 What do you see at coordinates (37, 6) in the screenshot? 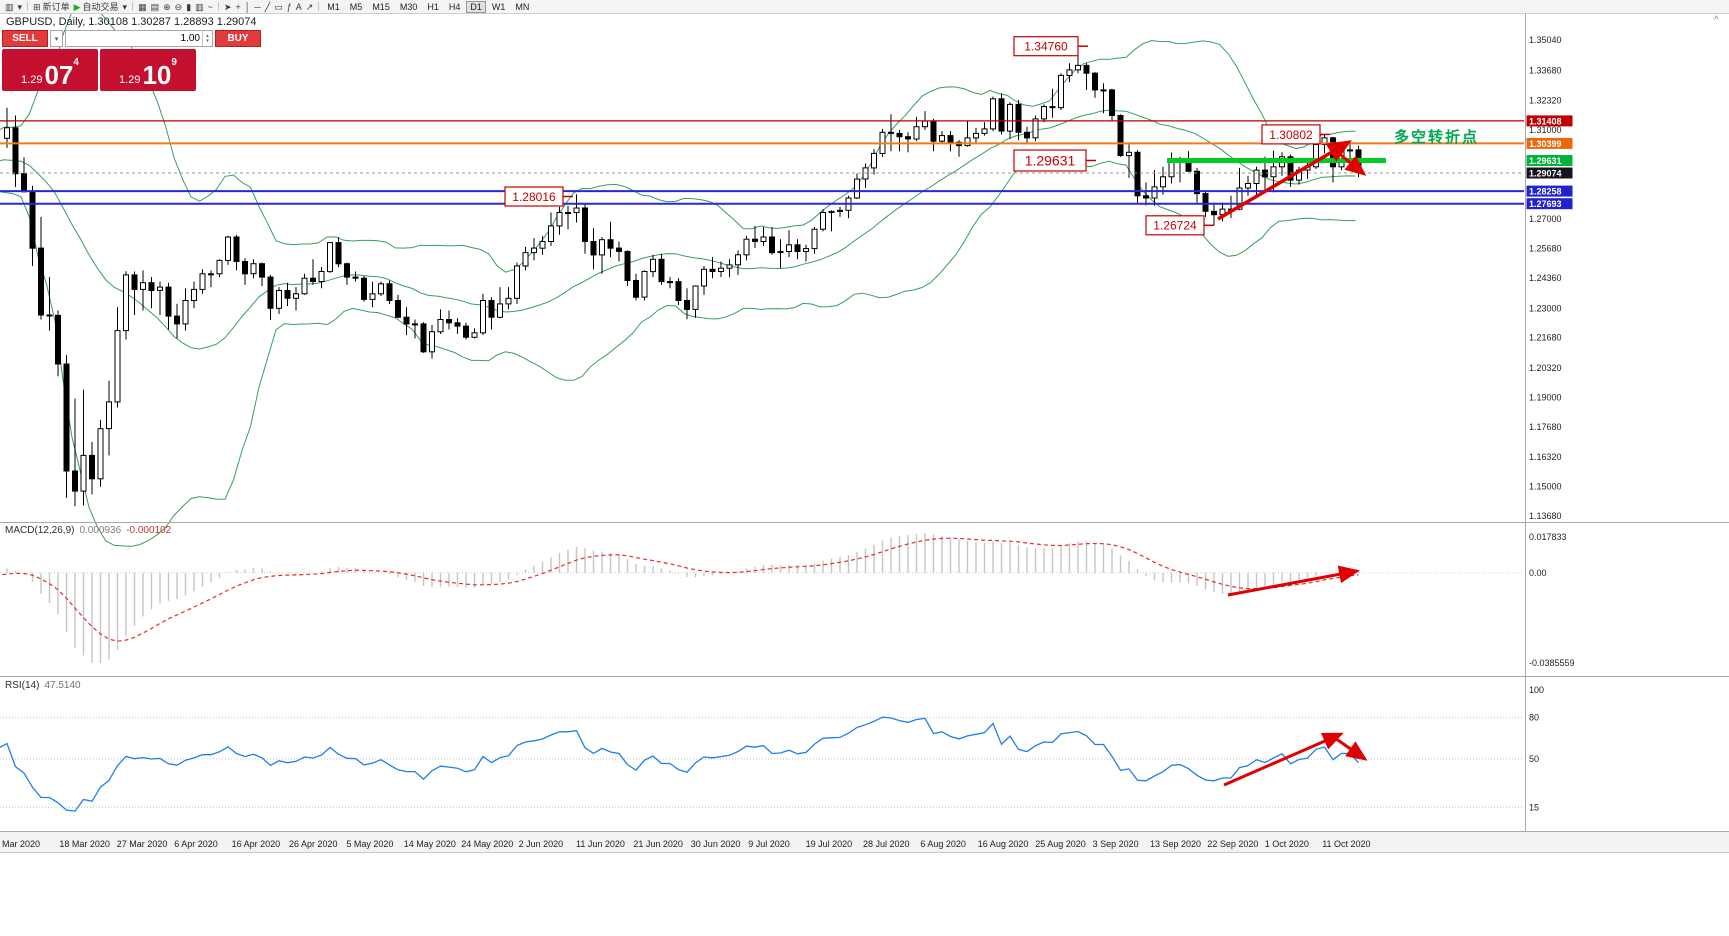
I see `new-order-button: ⊞` at bounding box center [37, 6].